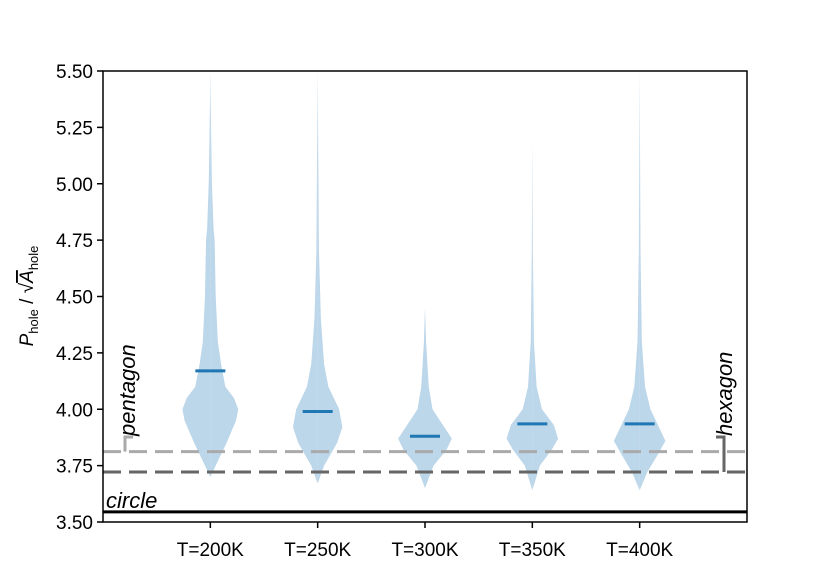 The width and height of the screenshot is (831, 588). What do you see at coordinates (724, 394) in the screenshot?
I see `reference-label: hexagon` at bounding box center [724, 394].